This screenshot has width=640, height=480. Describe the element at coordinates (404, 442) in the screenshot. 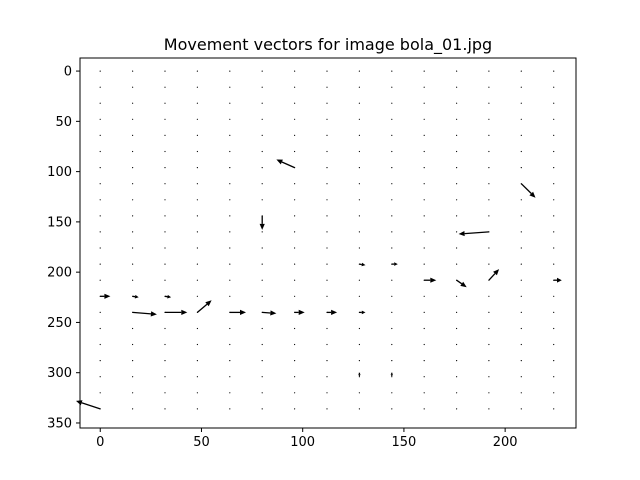

I see `x-tick-label: 150` at that location.